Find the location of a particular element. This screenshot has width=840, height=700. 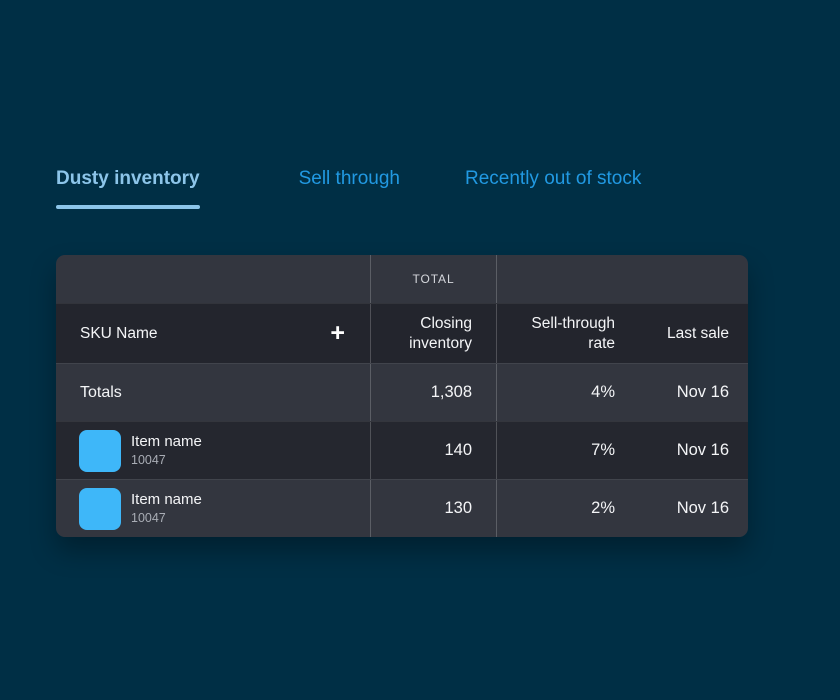

sell-through-cell: 2% is located at coordinates (560, 508).